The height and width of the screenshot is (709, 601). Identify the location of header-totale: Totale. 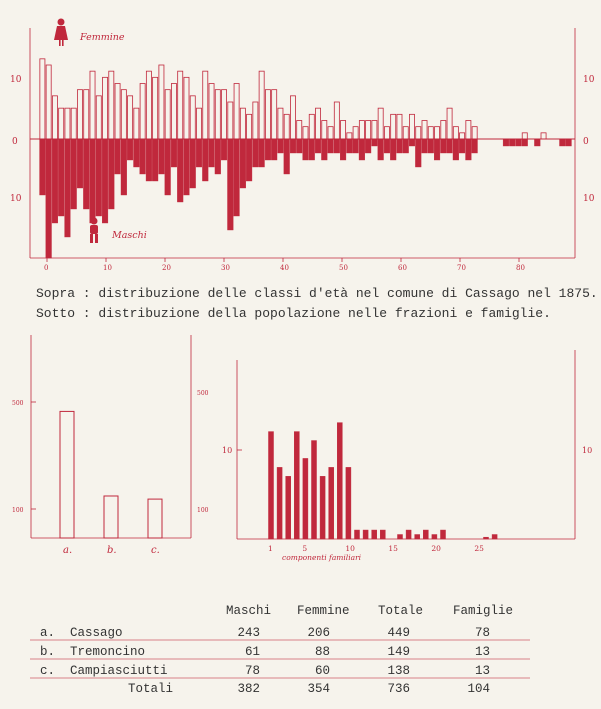
(401, 611).